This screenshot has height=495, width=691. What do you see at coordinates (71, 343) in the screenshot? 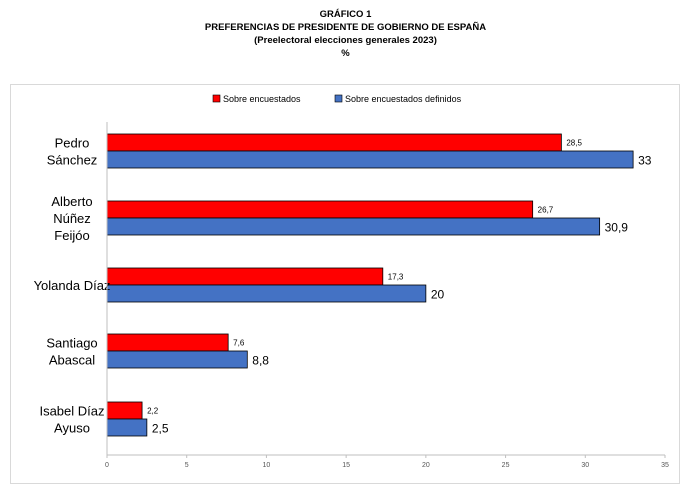
I see `category-label-3-0: Santiago` at bounding box center [71, 343].